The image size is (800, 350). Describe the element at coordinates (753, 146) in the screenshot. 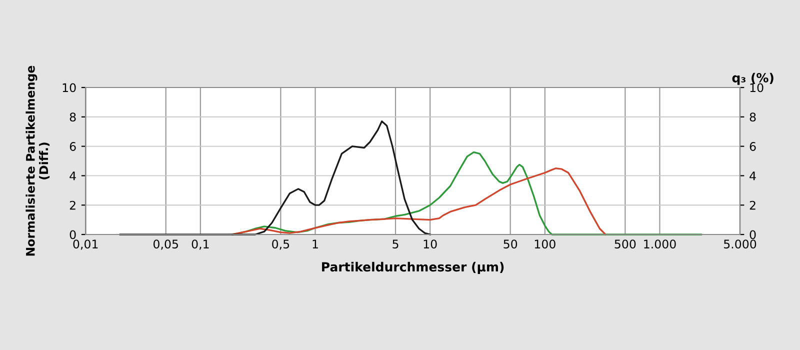

I see `y2-tick-label: 6` at that location.